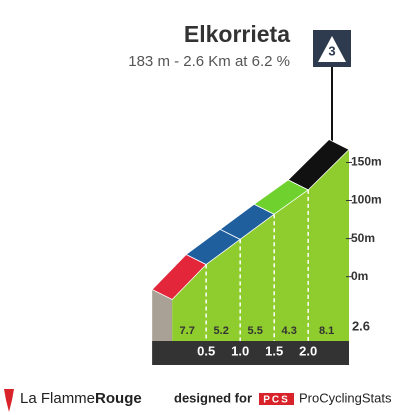 This screenshot has height=415, width=405. What do you see at coordinates (359, 276) in the screenshot?
I see `y-tick-label: 0m` at bounding box center [359, 276].